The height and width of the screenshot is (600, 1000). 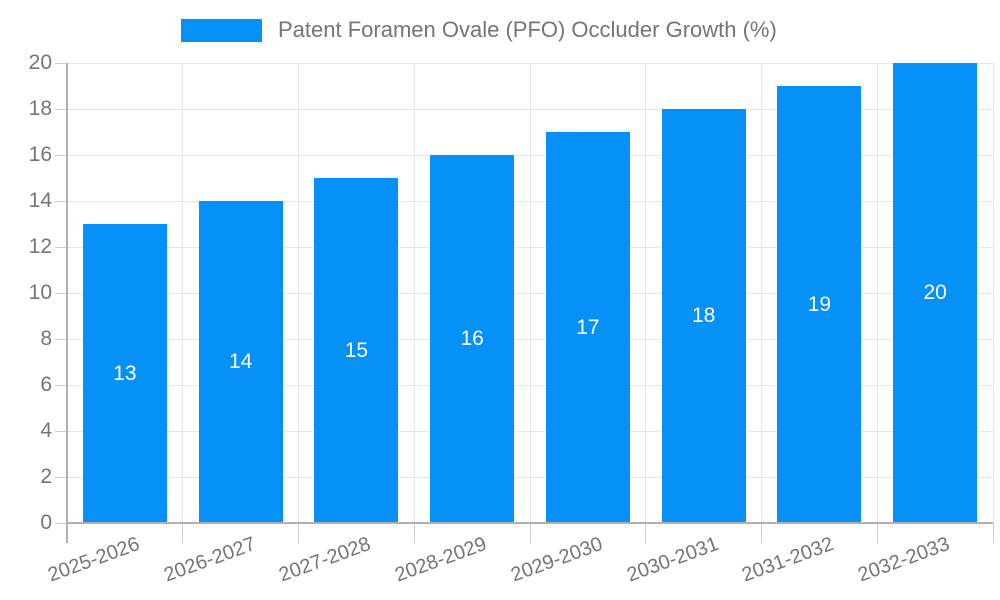 I want to click on bar-value-label: 19, so click(x=819, y=304).